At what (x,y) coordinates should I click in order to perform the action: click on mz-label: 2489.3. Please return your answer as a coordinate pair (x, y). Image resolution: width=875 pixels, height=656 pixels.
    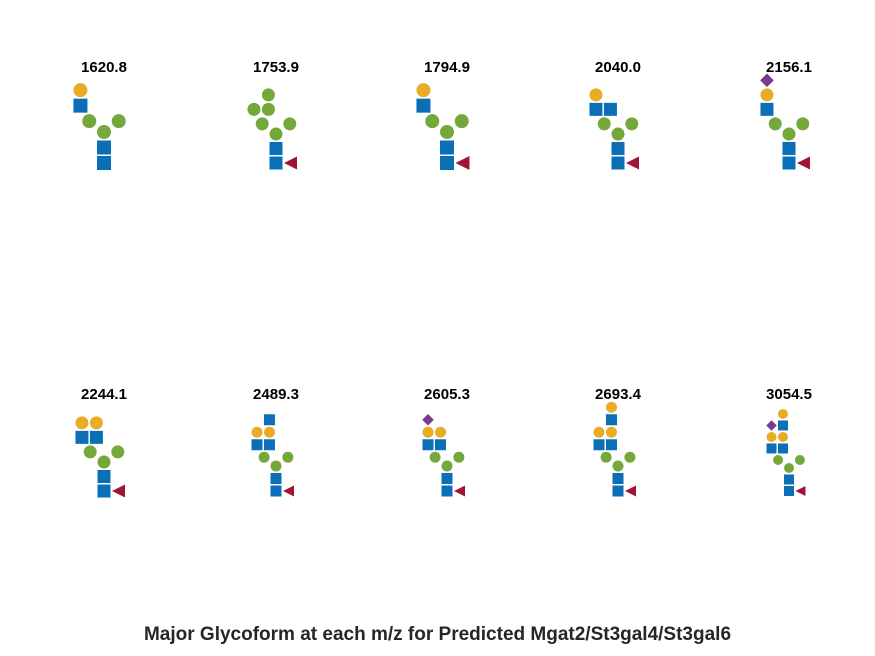
    Looking at the image, I should click on (276, 394).